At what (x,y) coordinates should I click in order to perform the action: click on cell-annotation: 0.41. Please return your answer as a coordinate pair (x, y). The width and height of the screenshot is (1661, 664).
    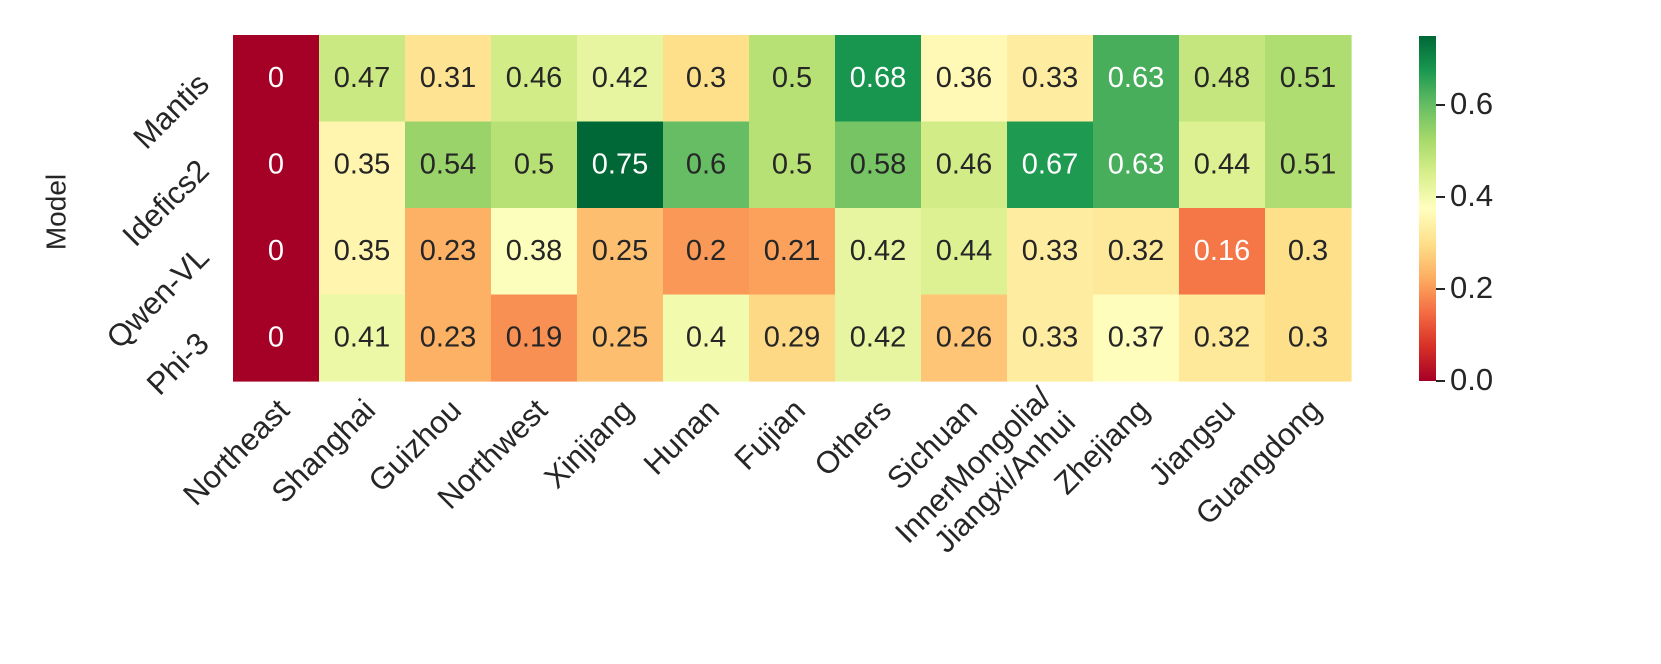
    Looking at the image, I should click on (362, 337).